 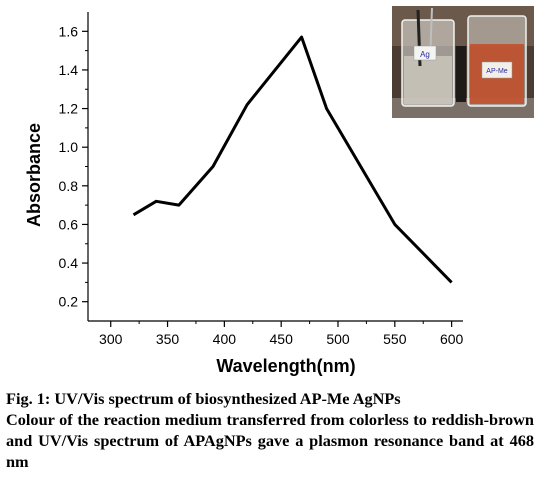 I want to click on x-tick-label: 450, so click(x=282, y=339).